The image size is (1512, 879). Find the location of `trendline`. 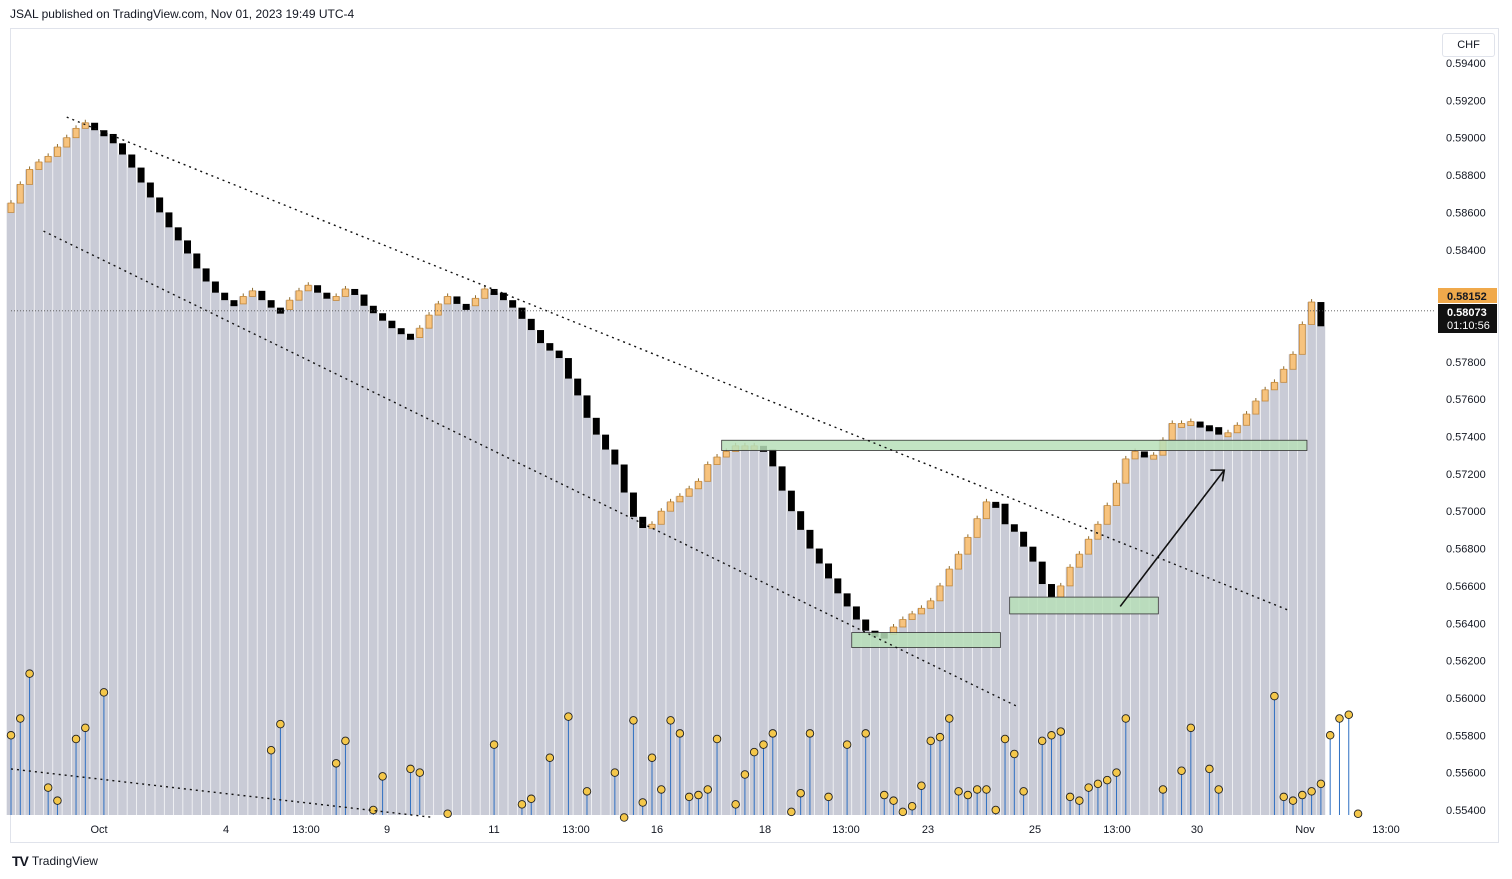

trendline is located at coordinates (222, 793).